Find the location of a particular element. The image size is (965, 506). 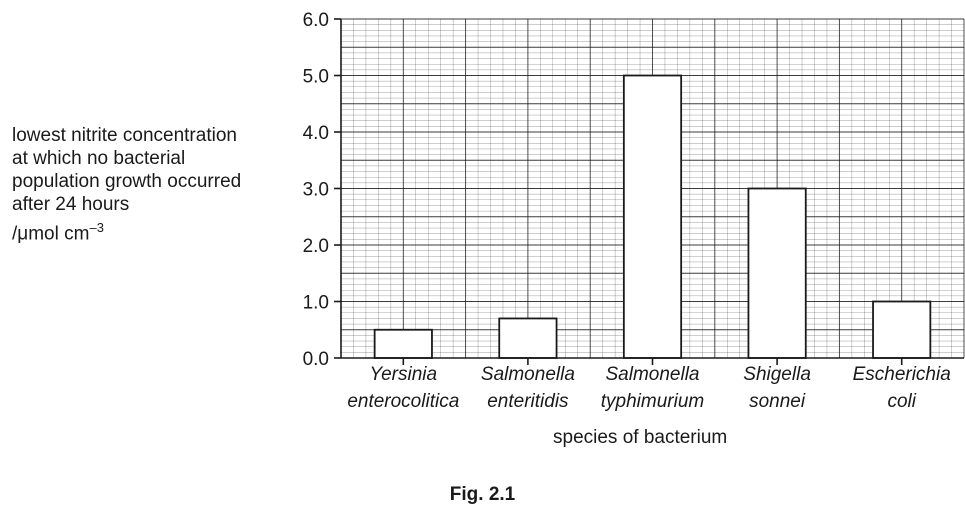

x-tick-label: coli is located at coordinates (901, 401).